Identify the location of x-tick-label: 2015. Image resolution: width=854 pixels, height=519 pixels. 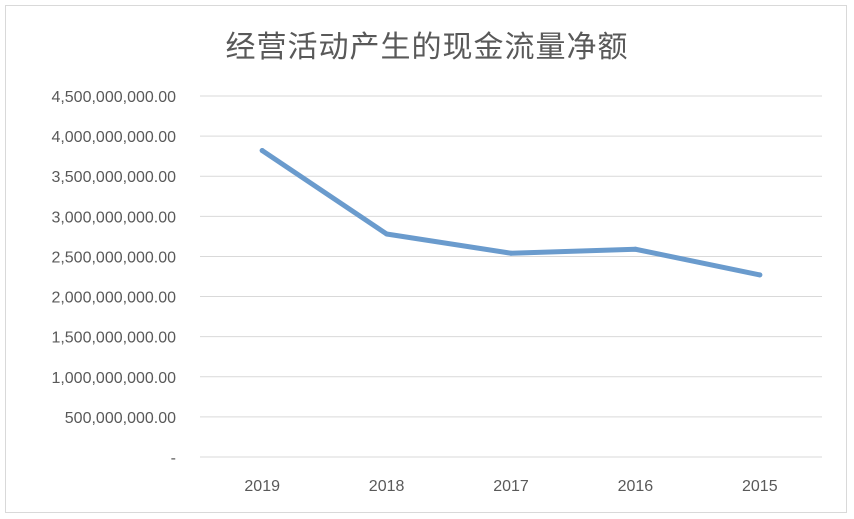
(760, 486).